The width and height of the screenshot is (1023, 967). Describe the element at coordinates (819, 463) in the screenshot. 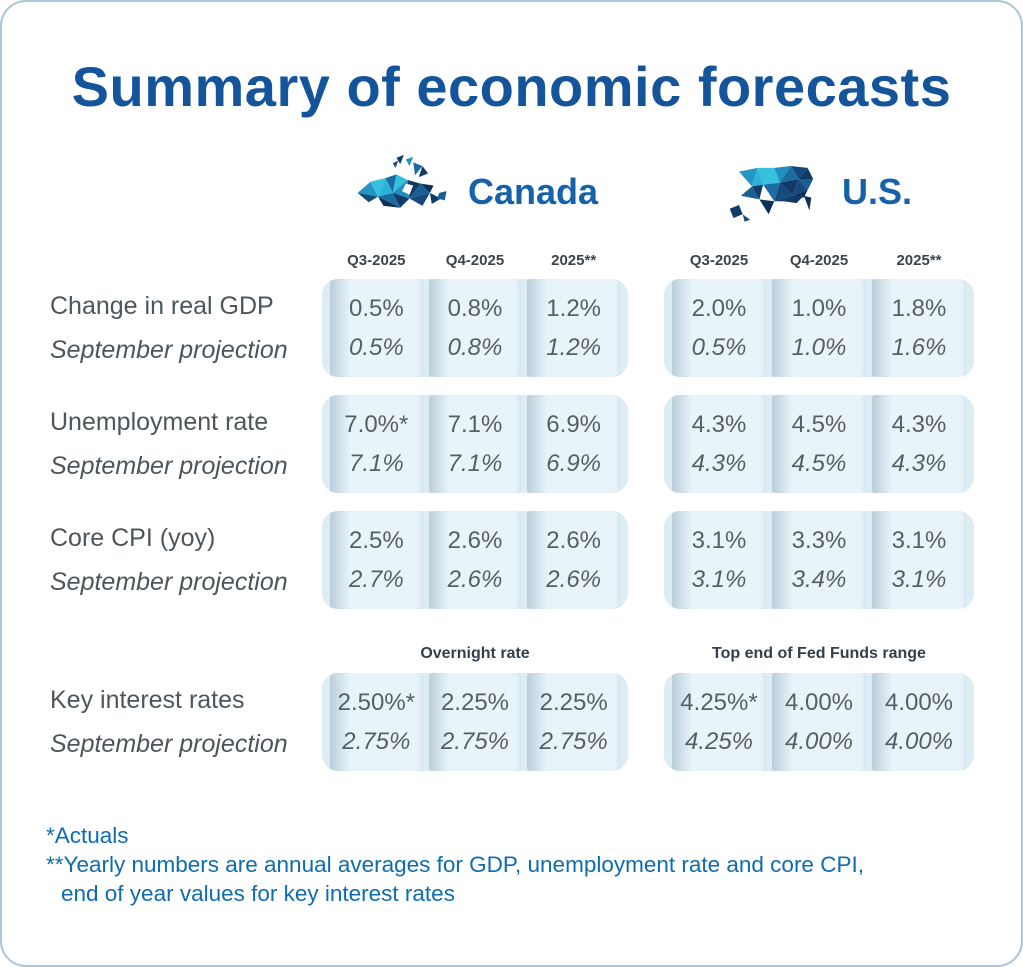

I see `projection-cell: 4.5%` at that location.